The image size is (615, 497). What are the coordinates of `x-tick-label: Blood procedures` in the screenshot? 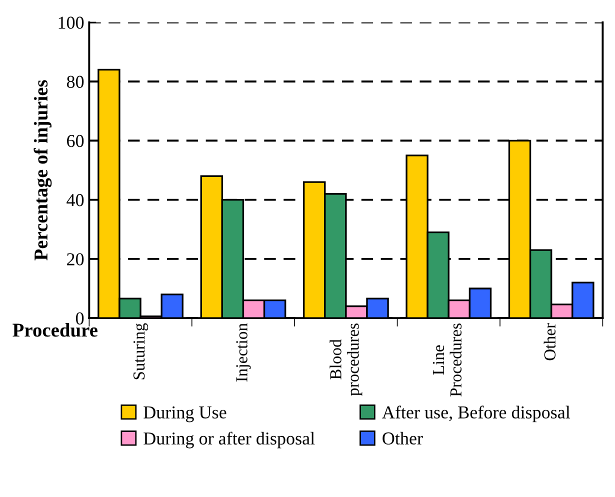 It's located at (346, 360).